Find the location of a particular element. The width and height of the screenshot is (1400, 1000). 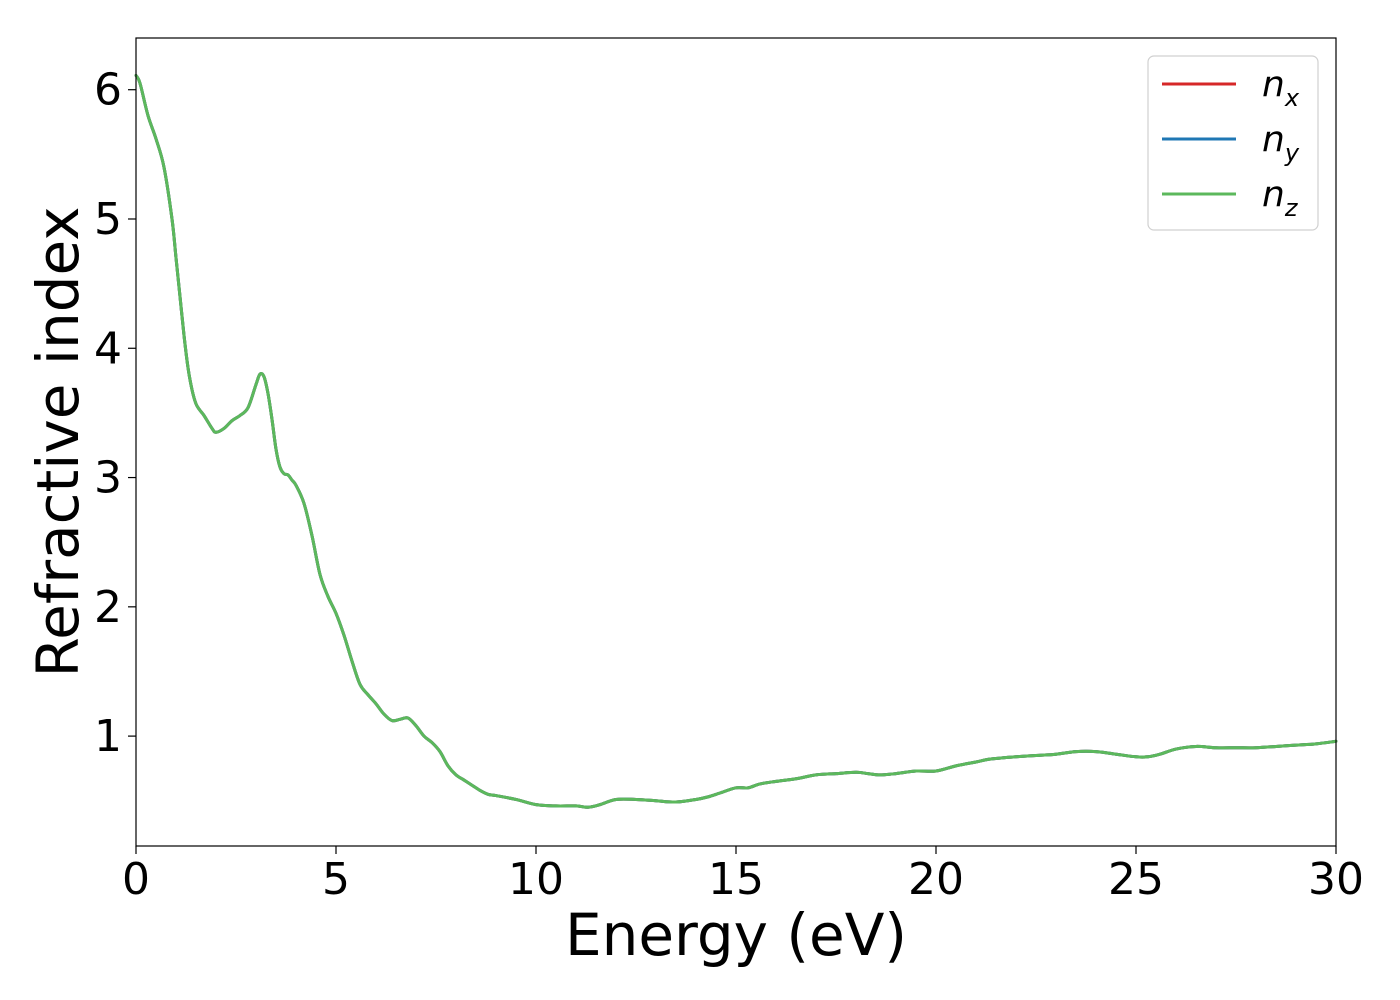

y-tick-label: 3 is located at coordinates (108, 478).